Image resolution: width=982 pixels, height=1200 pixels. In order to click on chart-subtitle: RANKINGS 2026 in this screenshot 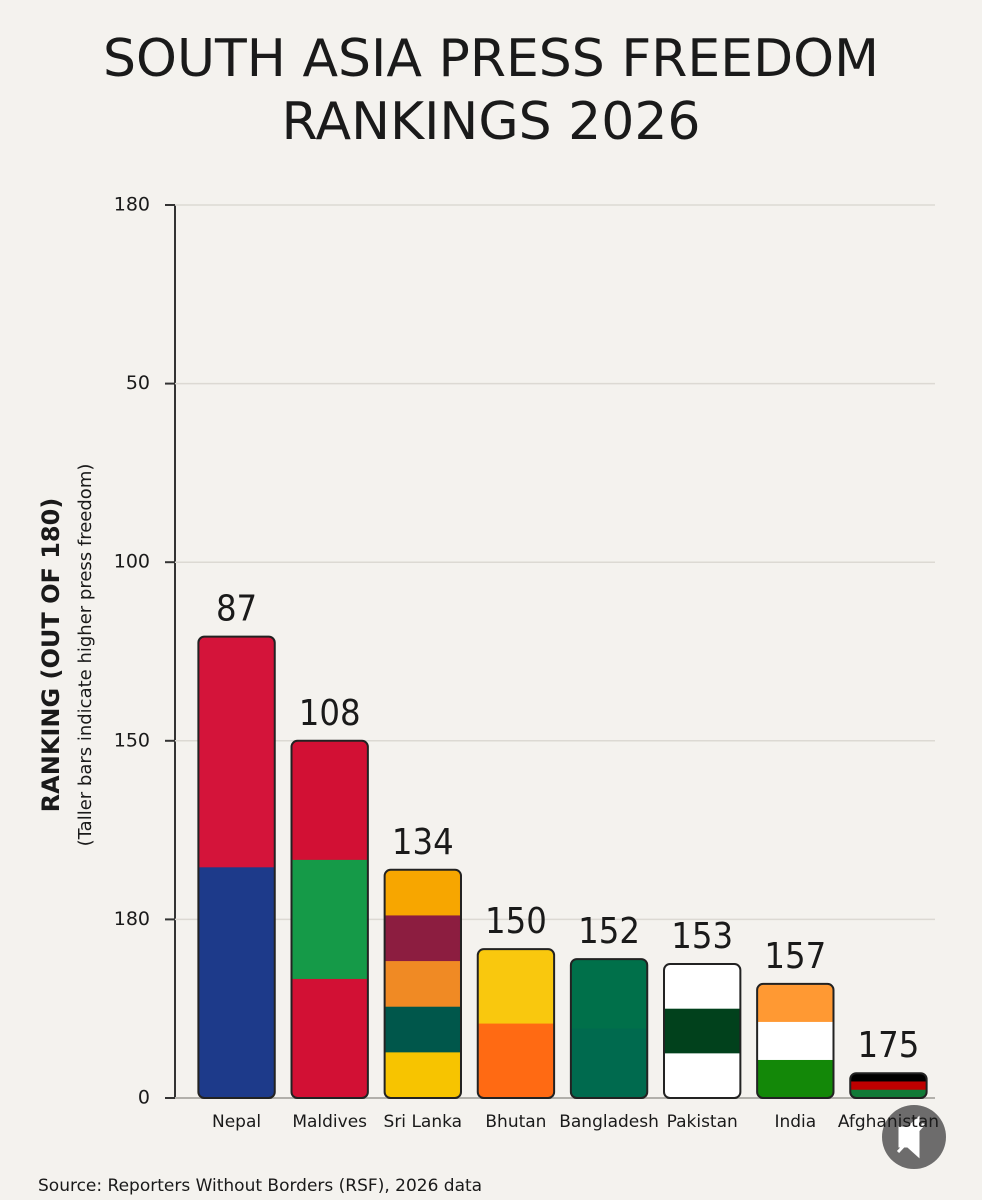, I will do `click(491, 122)`.